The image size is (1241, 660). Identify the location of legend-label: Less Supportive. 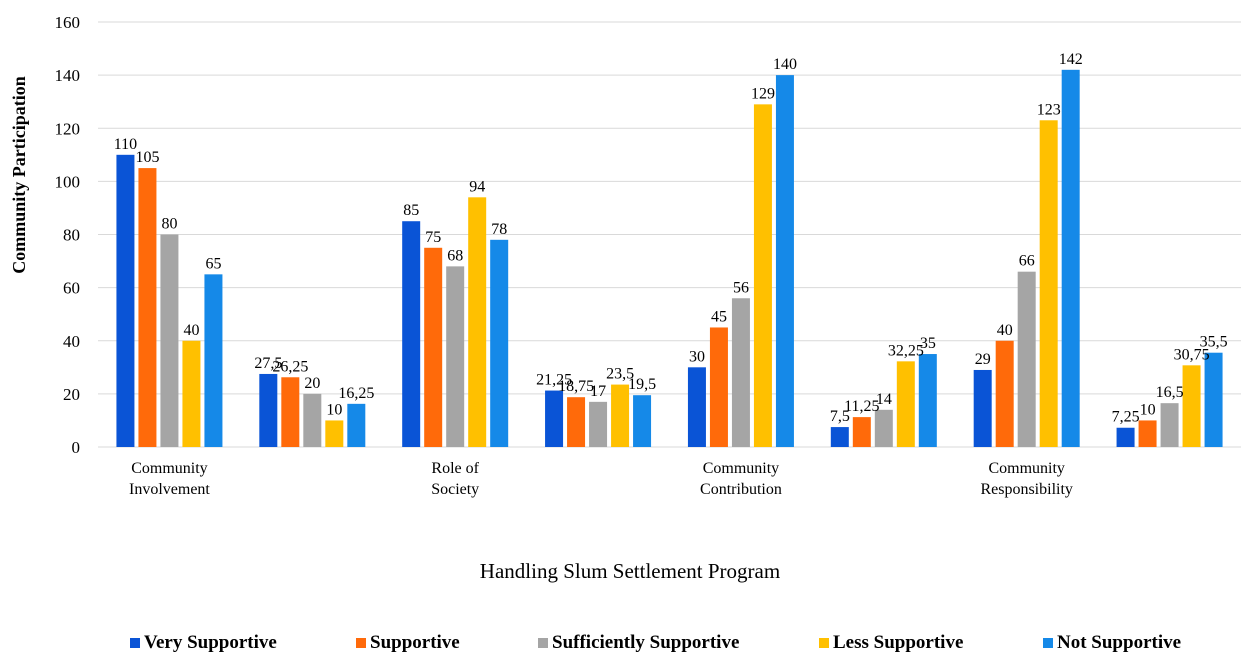
(898, 642).